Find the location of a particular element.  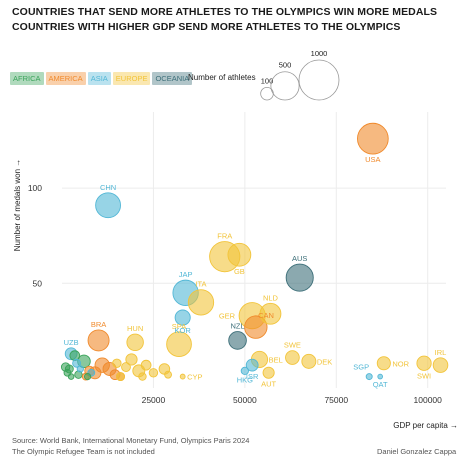

point-label: USA is located at coordinates (372, 159).